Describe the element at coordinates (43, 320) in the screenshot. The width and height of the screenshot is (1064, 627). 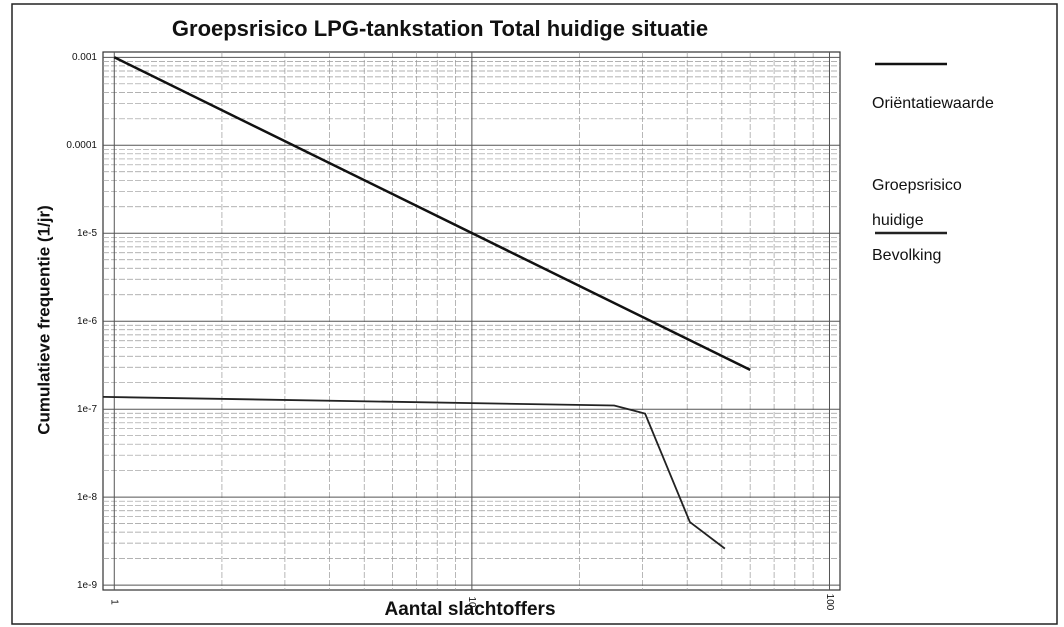
I see `y-axis-label: Cumulatieve frequentie (1/jr)` at that location.